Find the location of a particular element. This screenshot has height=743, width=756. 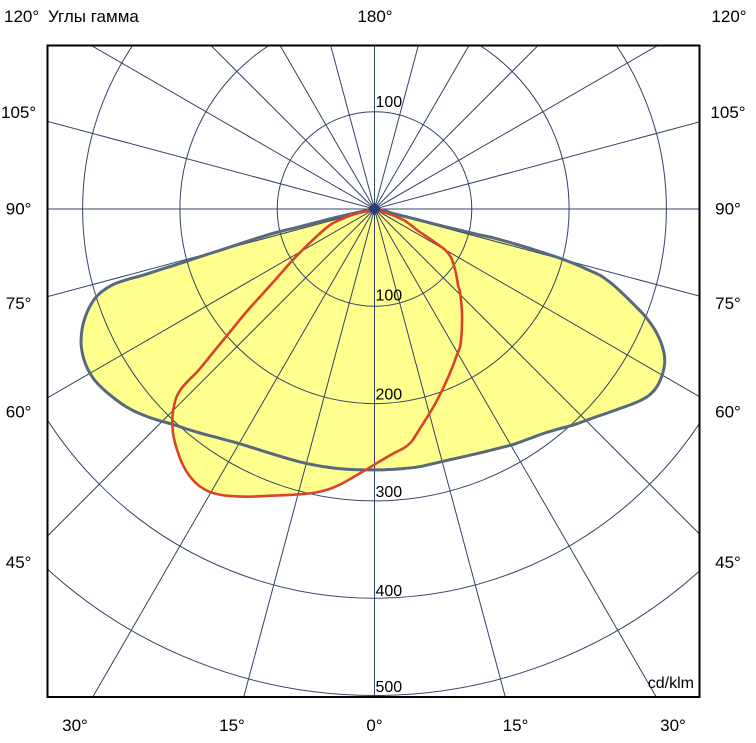

svg-text: cd/klm is located at coordinates (671, 683).